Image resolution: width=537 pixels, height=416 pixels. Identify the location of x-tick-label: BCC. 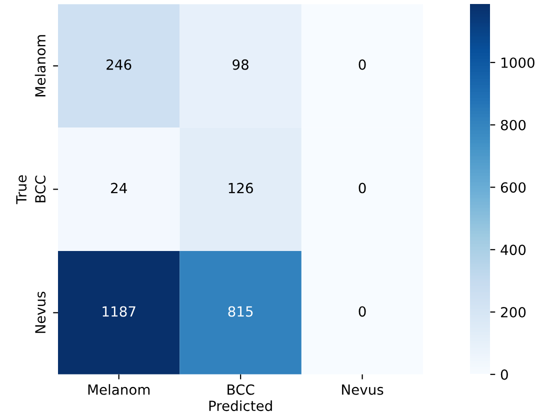
(241, 389).